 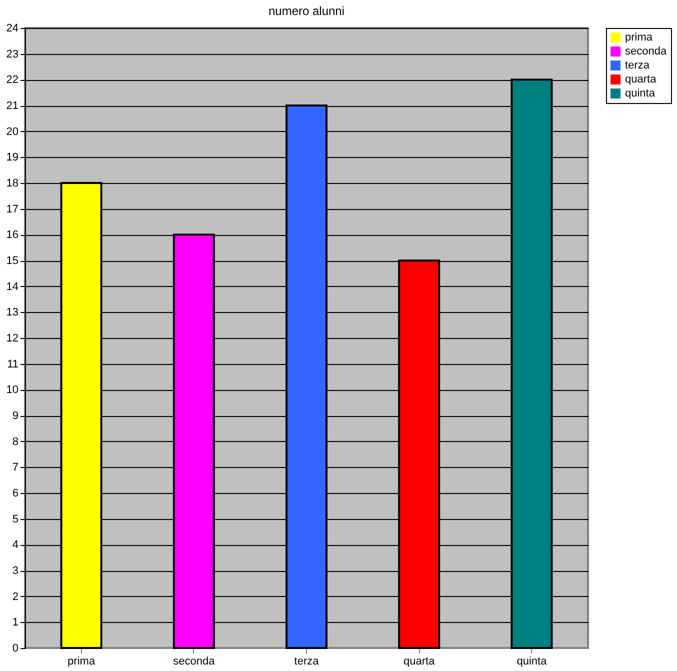 I want to click on legend-label: seconda, so click(x=646, y=52).